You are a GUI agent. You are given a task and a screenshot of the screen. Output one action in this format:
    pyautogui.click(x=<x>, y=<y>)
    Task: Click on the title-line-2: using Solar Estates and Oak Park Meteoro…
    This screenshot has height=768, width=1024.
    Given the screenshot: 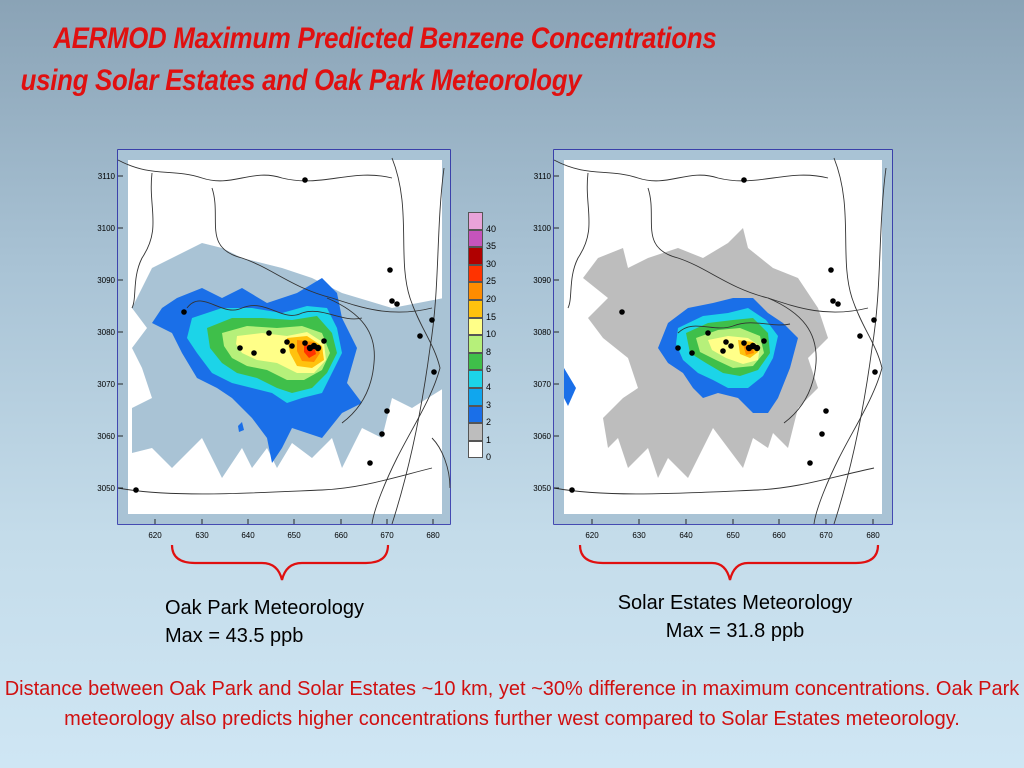 What is the action you would take?
    pyautogui.click(x=301, y=80)
    